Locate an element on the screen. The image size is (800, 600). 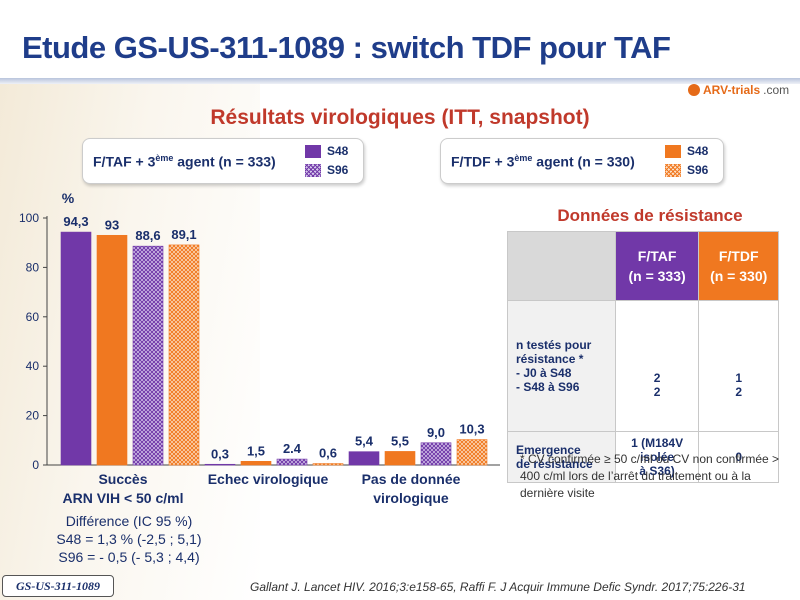
legend-tdf-s96: S96 is located at coordinates (698, 170).